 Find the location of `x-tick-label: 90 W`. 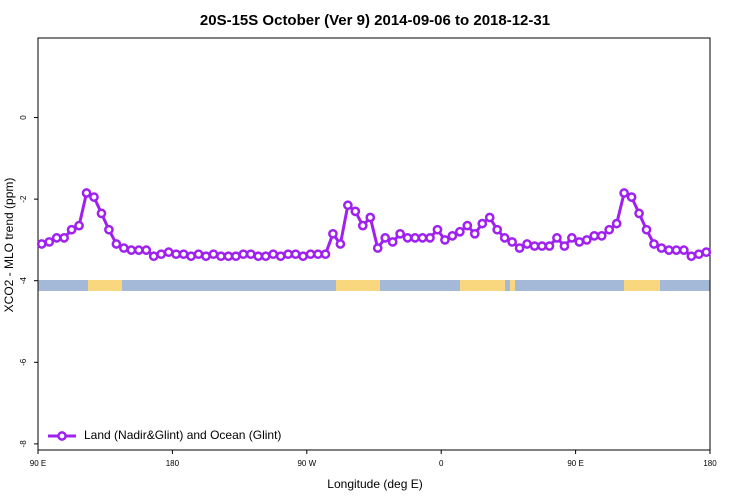

x-tick-label: 90 W is located at coordinates (306, 463).